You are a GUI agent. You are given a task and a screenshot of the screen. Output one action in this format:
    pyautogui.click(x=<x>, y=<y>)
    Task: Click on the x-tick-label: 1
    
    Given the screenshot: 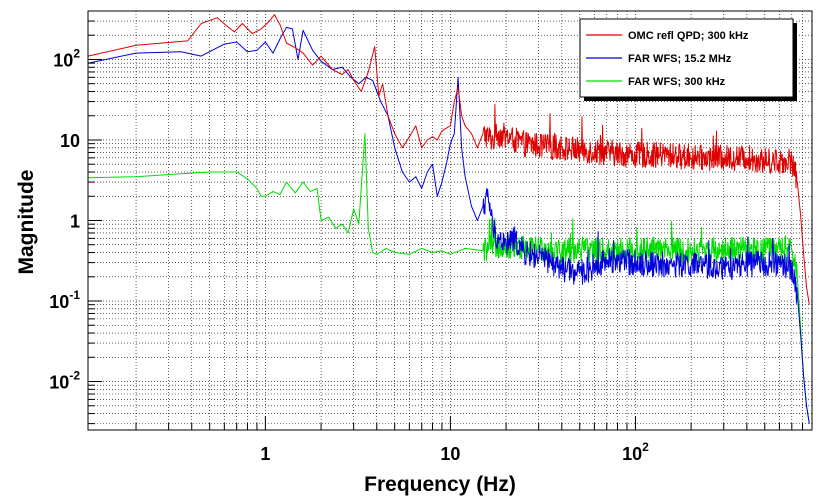 What is the action you would take?
    pyautogui.click(x=265, y=454)
    